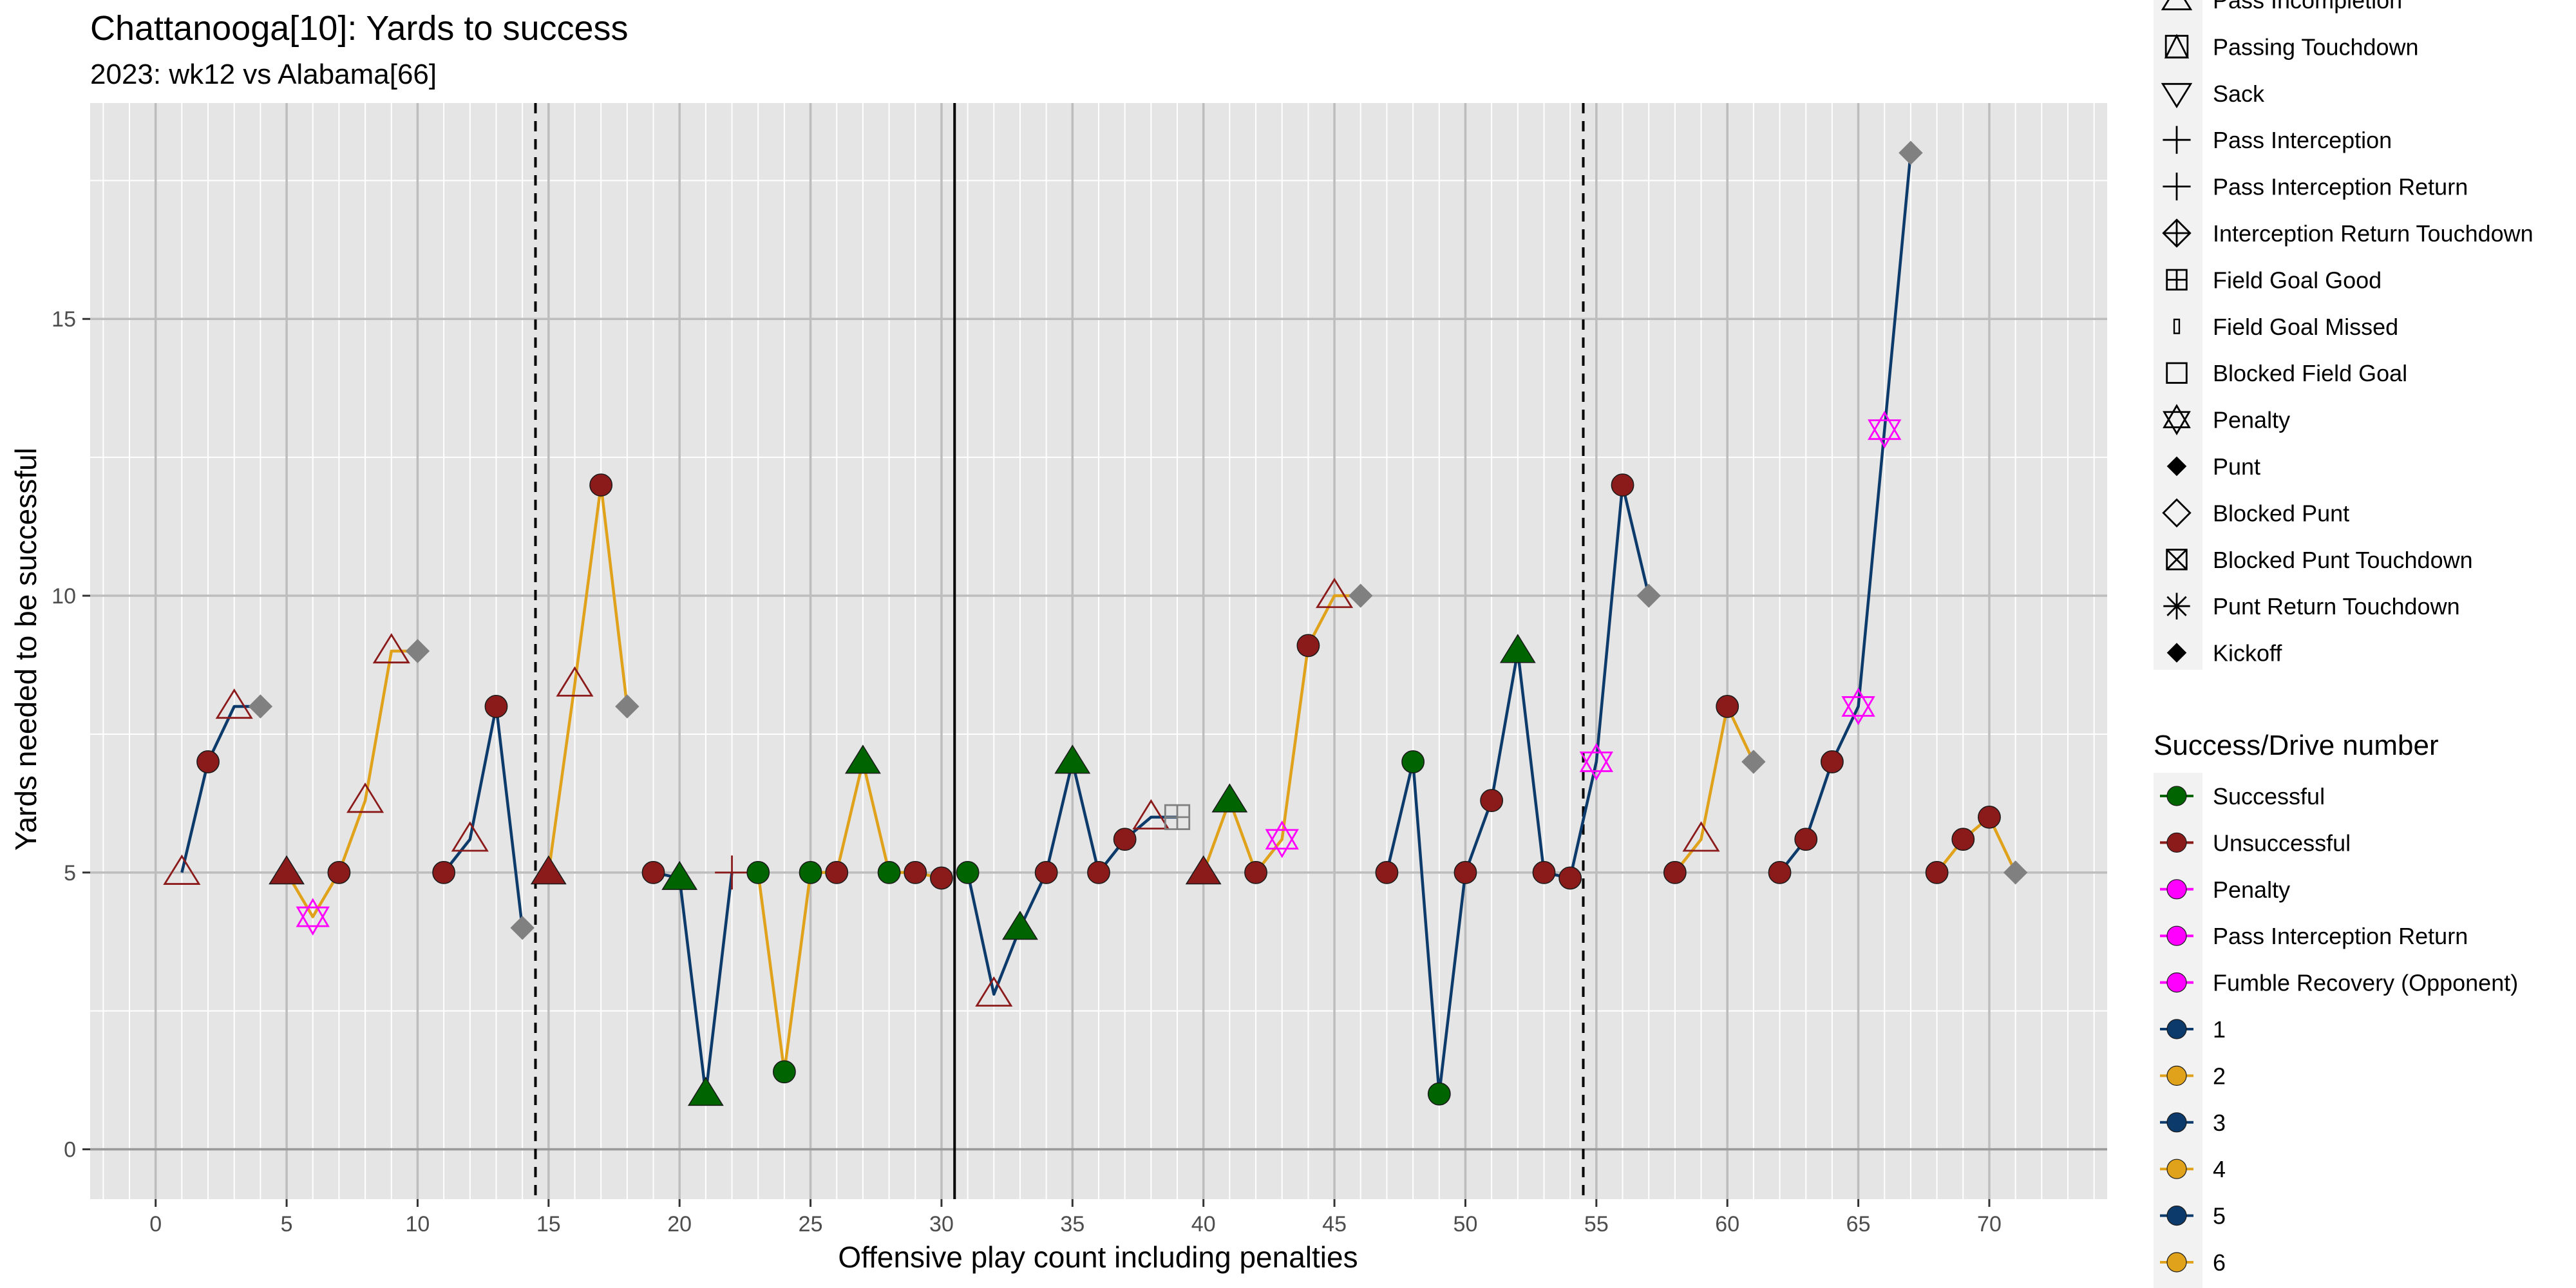 This screenshot has height=1288, width=2576. Describe the element at coordinates (2340, 187) in the screenshot. I see `legend-shape-label: Pass Interception Return` at that location.